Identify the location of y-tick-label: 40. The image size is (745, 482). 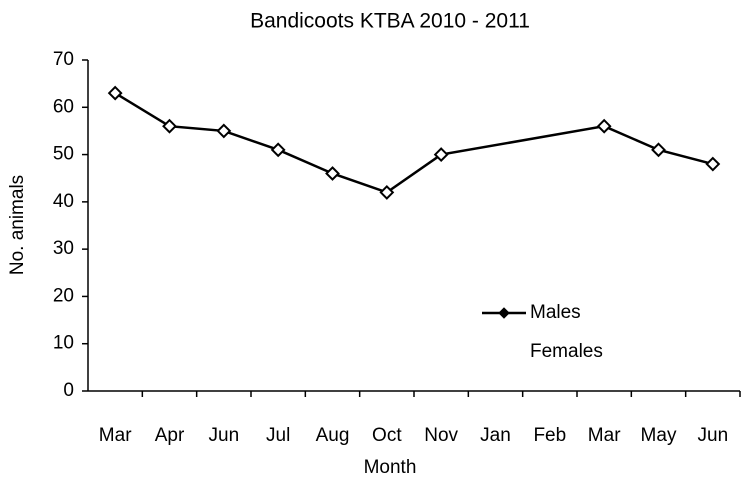
(63, 201).